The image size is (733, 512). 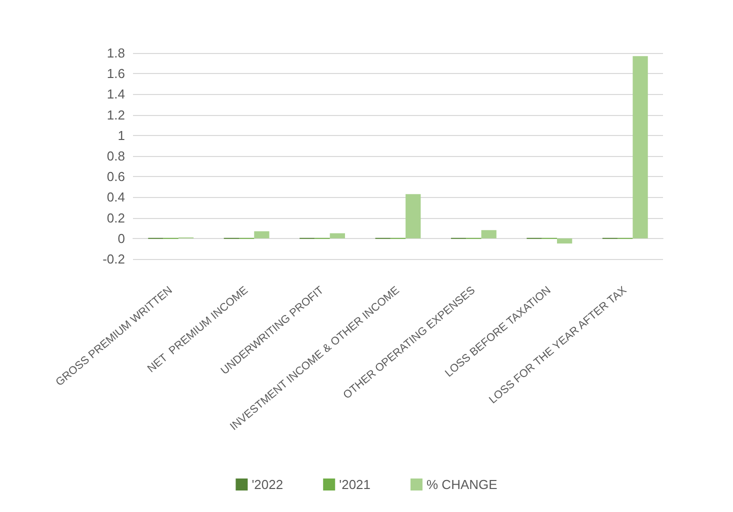 What do you see at coordinates (115, 114) in the screenshot?
I see `y-tick-label: 1.2` at bounding box center [115, 114].